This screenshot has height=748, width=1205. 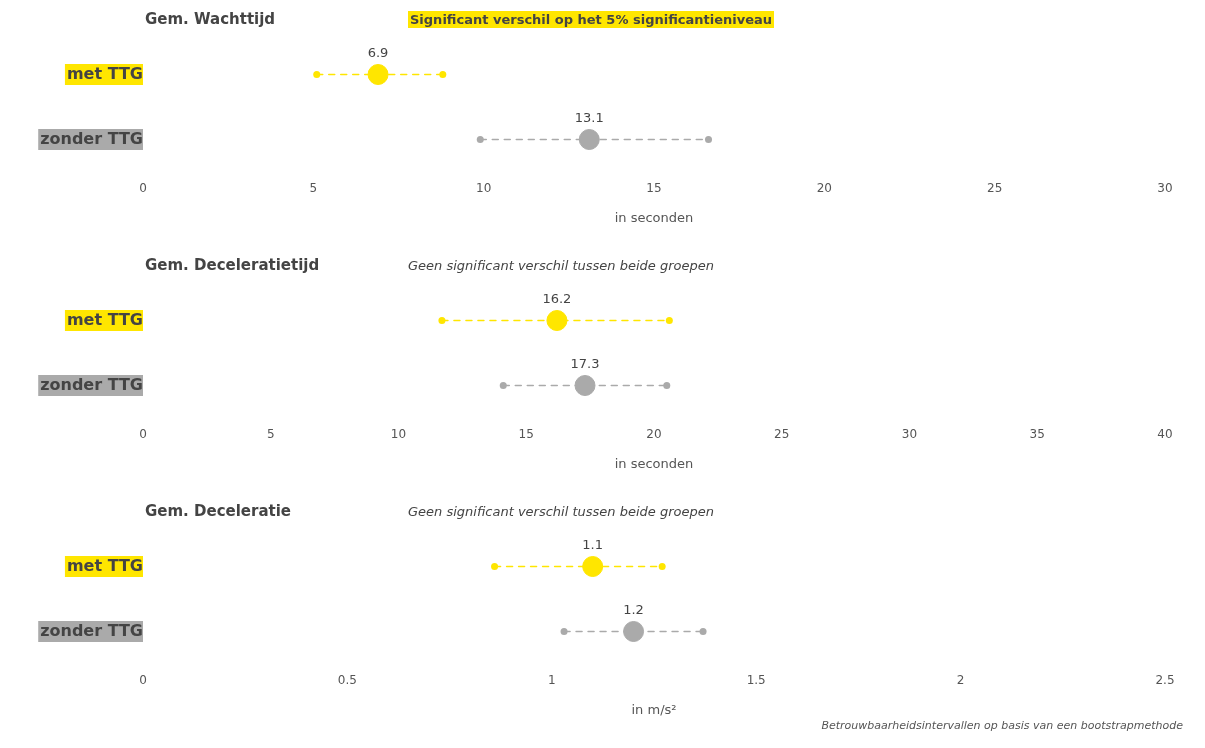 What do you see at coordinates (219, 511) in the screenshot?
I see `chart-title: Gem. Deceleratie` at bounding box center [219, 511].